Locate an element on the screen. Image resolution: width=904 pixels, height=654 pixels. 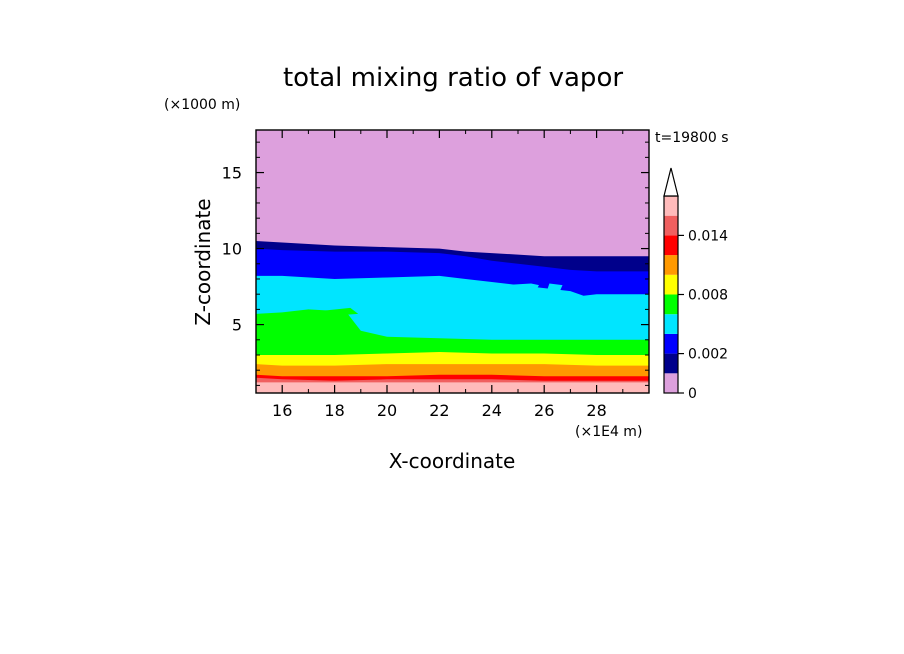
x-tick-label: 16 is located at coordinates (282, 410).